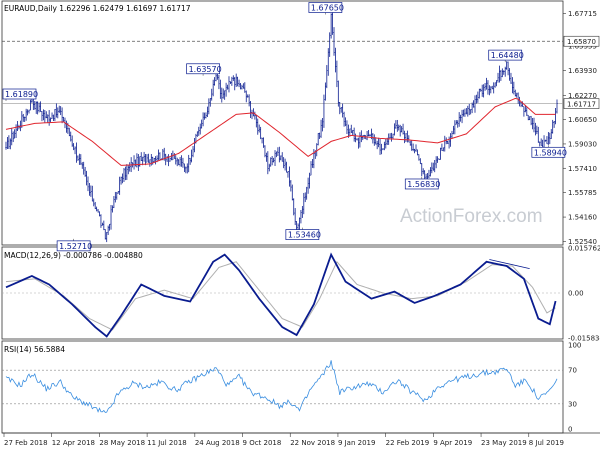 This screenshot has height=450, width=600. What do you see at coordinates (582, 169) in the screenshot?
I see `price-tick-label: 1.57410` at bounding box center [582, 169].